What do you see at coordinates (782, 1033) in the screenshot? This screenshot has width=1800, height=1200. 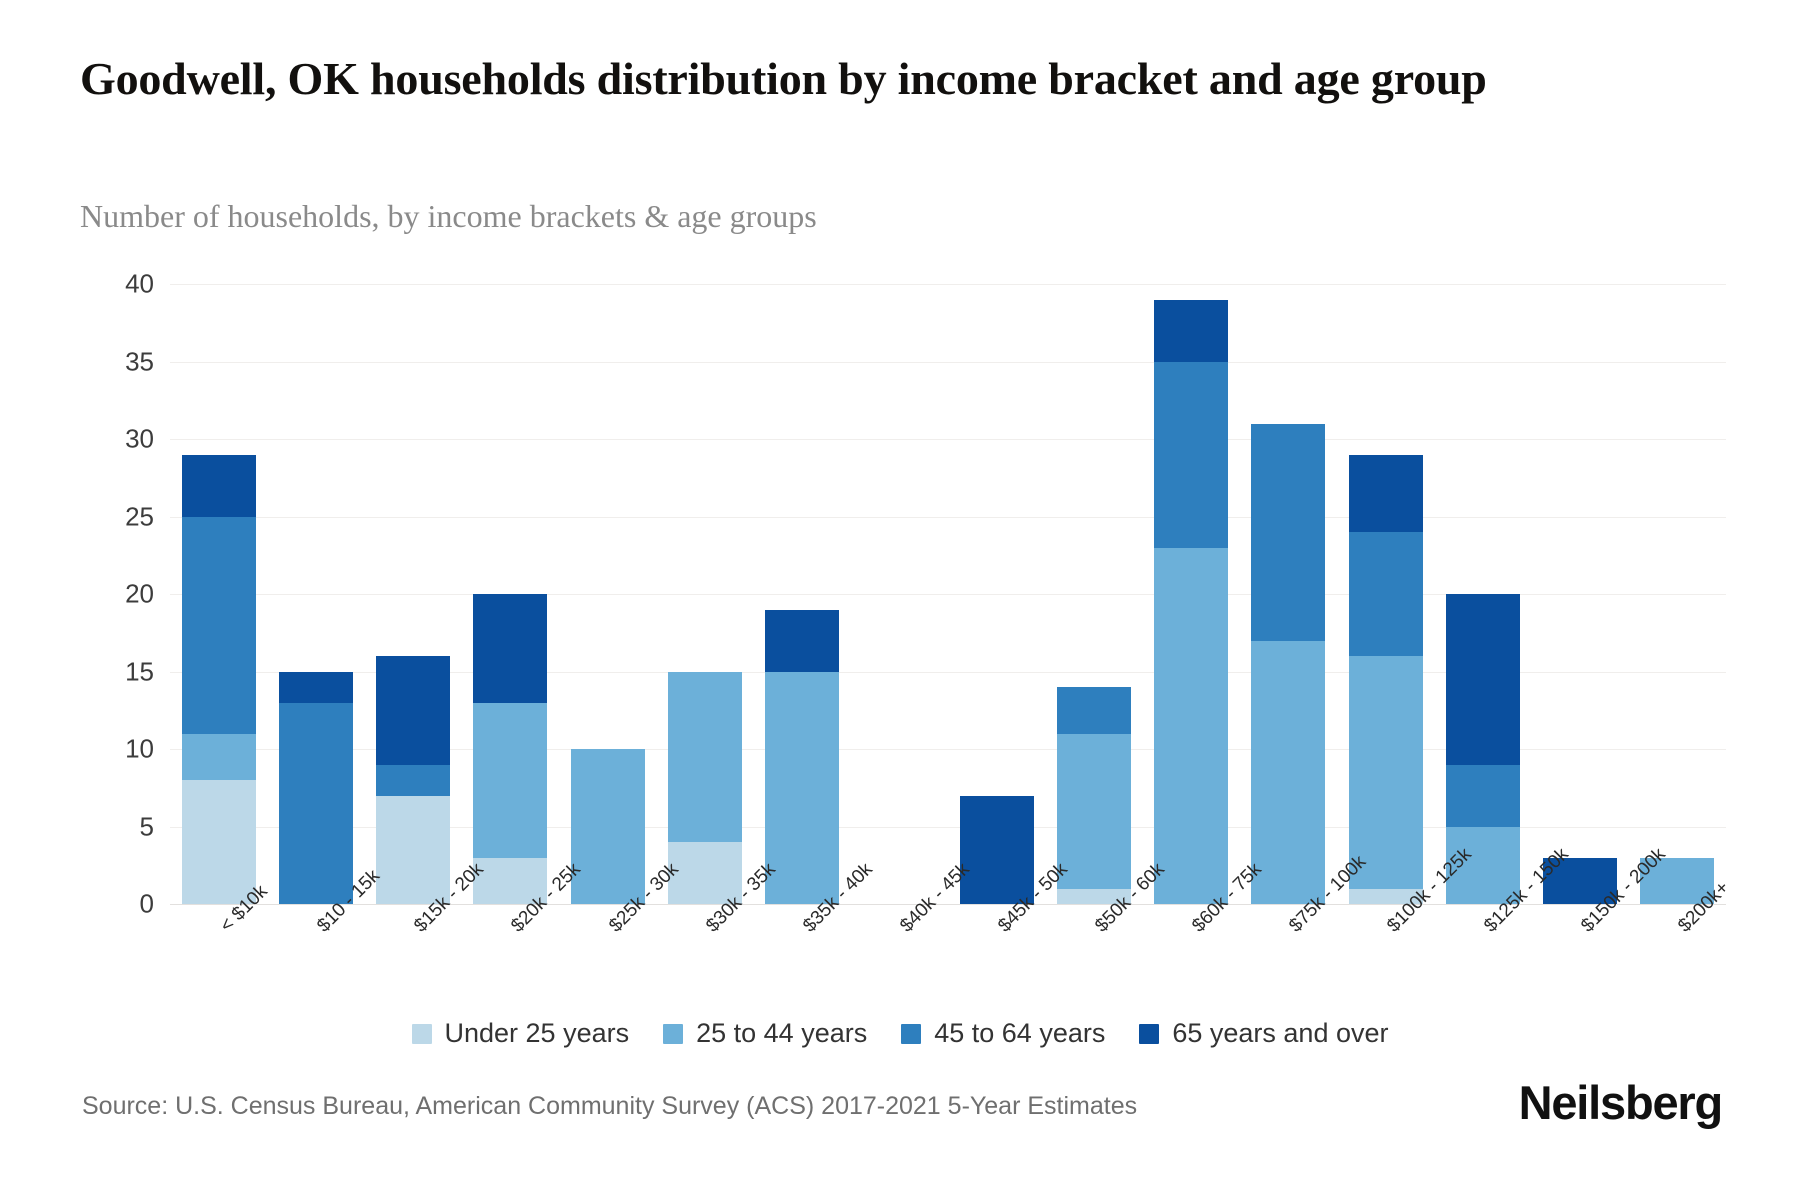 I see `legend-label: 25 to 44 years` at bounding box center [782, 1033].